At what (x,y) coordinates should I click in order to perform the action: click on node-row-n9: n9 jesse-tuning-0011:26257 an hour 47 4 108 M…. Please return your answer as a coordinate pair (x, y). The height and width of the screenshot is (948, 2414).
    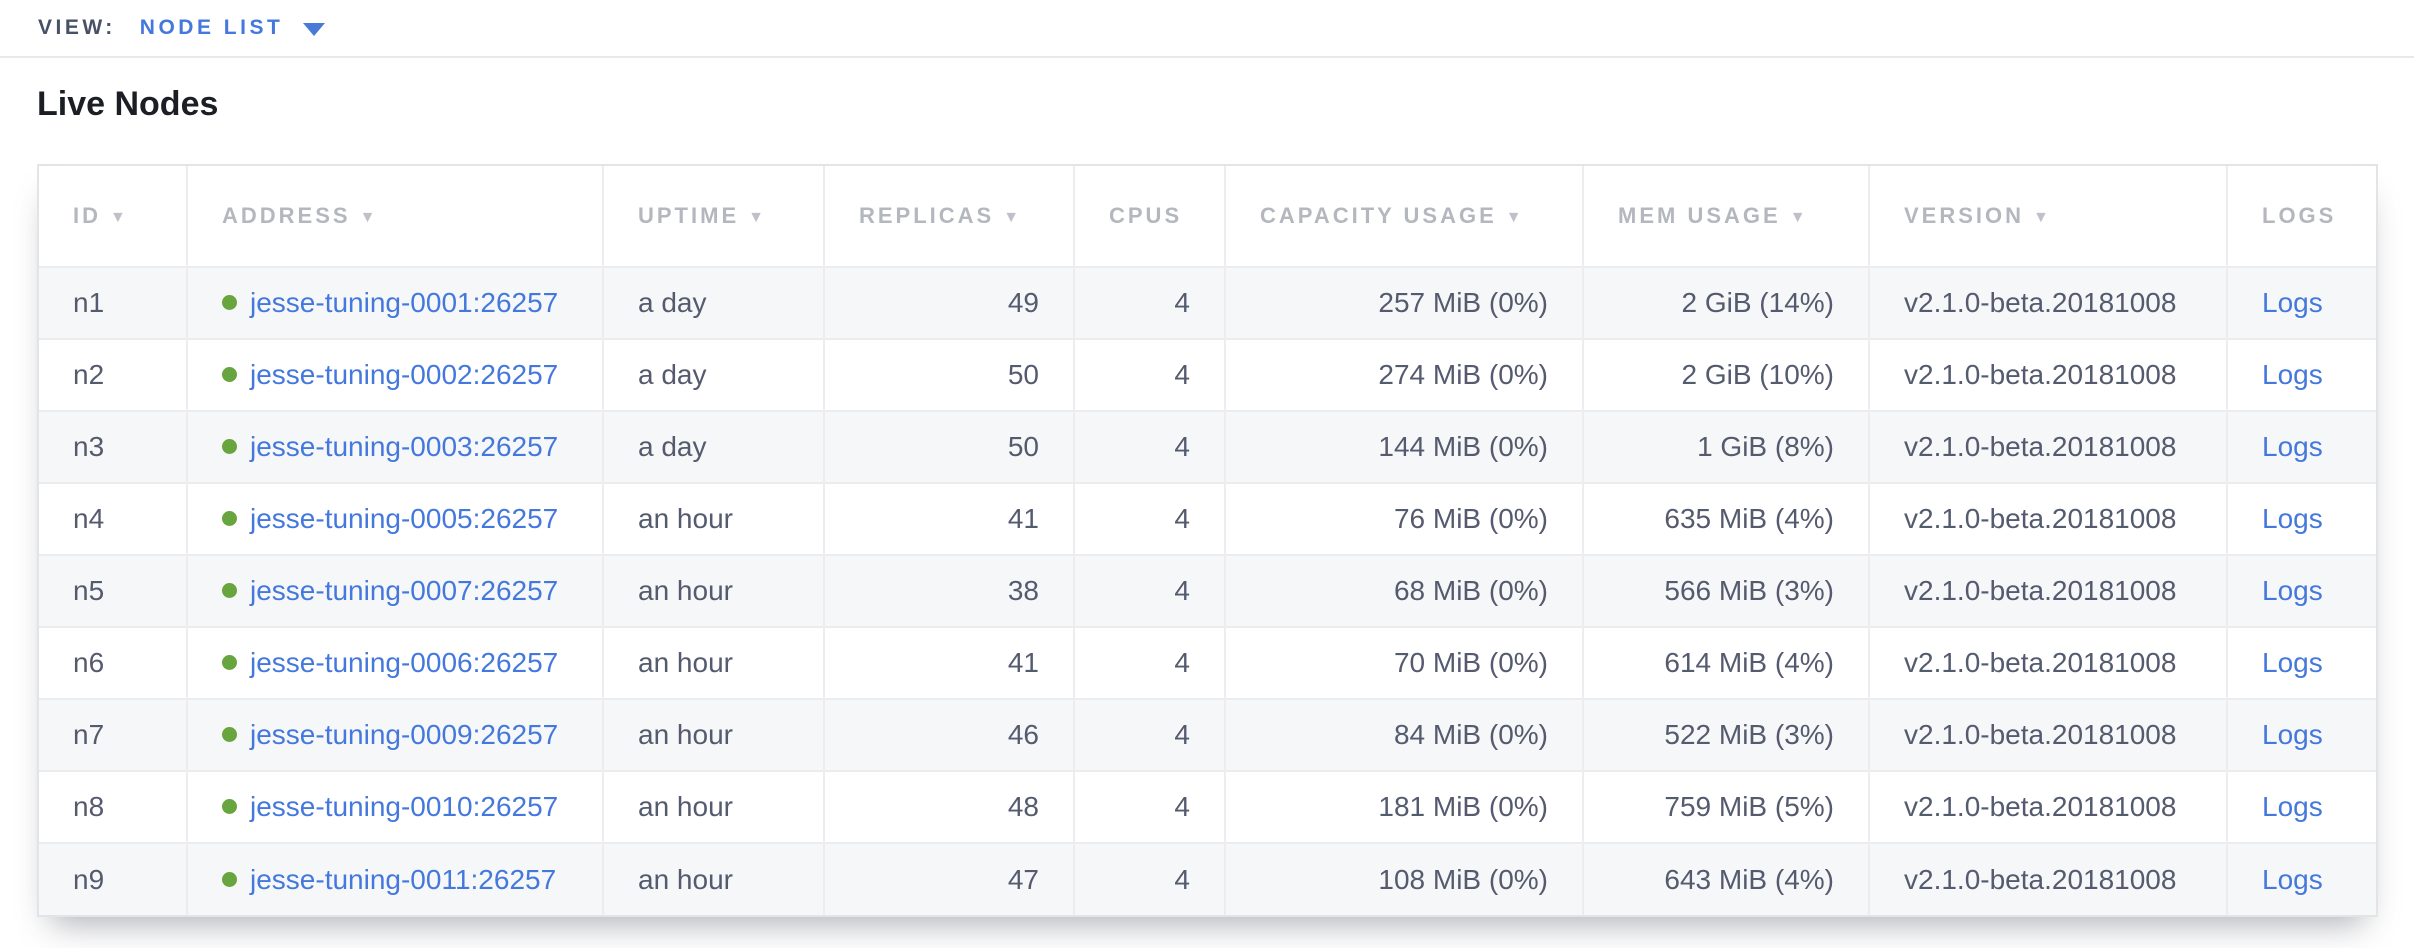
    Looking at the image, I should click on (1207, 878).